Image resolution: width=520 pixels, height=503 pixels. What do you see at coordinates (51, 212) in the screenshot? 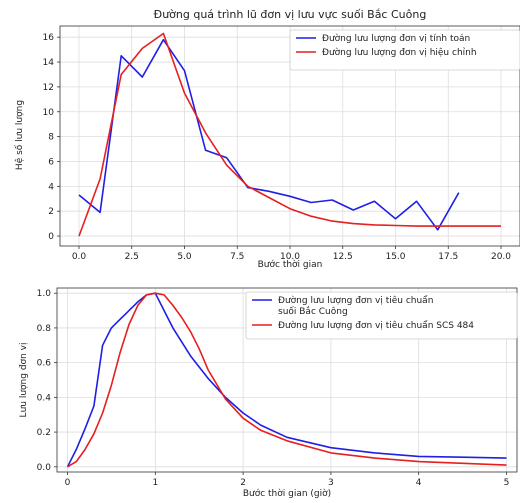
I see `chart-top-ytick-label: 2` at bounding box center [51, 212].